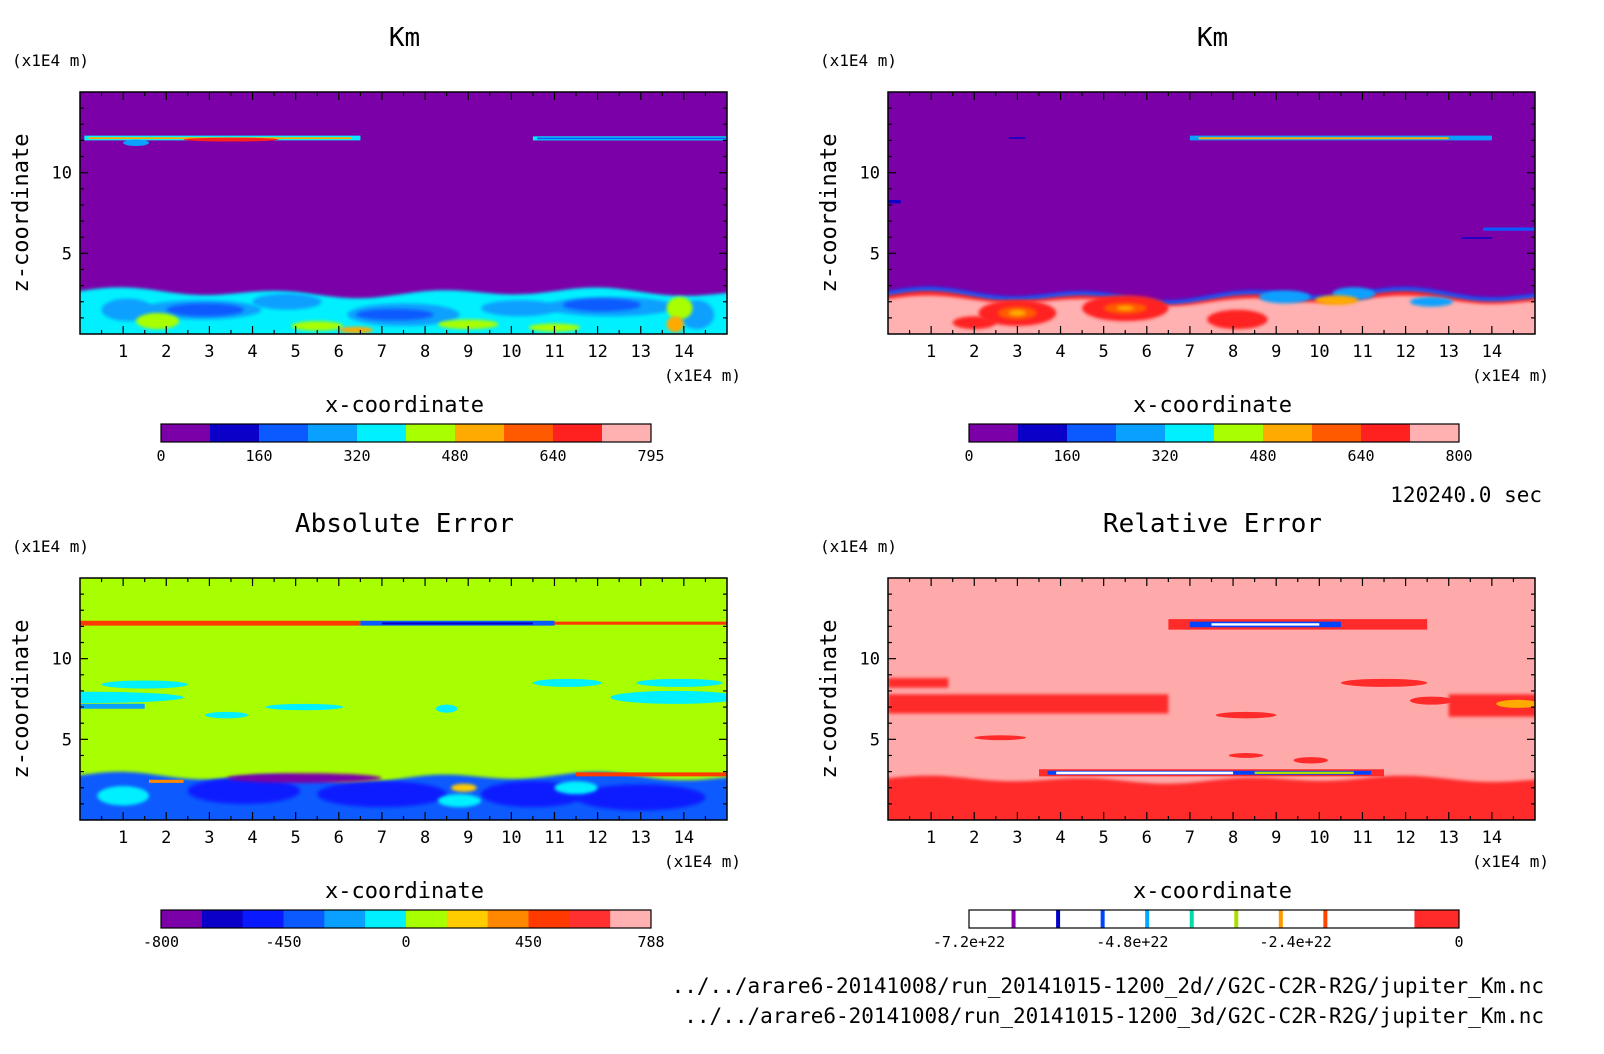 This screenshot has width=1604, height=1054. Describe the element at coordinates (650, 942) in the screenshot. I see `colorbar-tick-label: 788` at that location.